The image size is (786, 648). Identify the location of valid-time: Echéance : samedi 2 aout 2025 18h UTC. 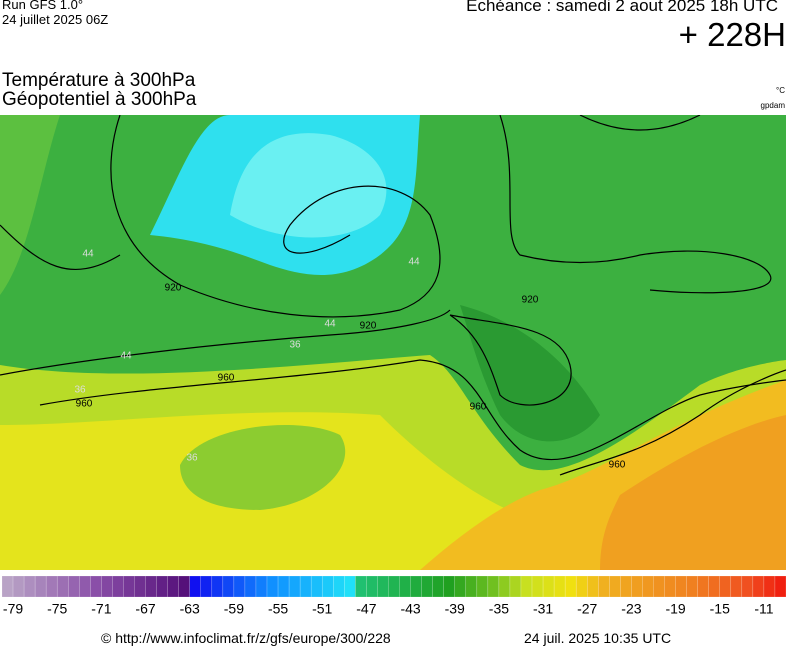
(622, 7).